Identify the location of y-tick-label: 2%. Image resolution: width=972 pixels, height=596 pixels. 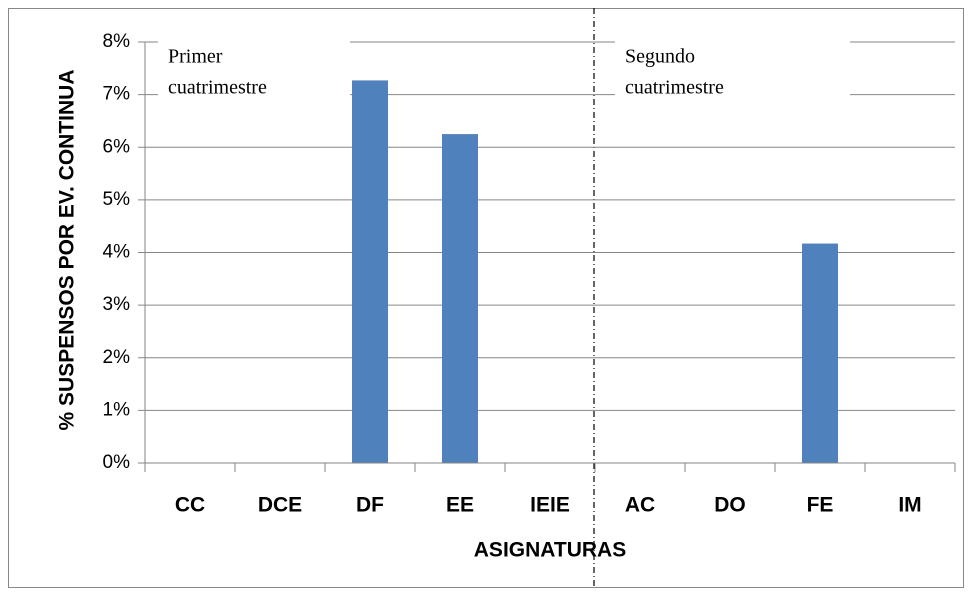
(117, 357).